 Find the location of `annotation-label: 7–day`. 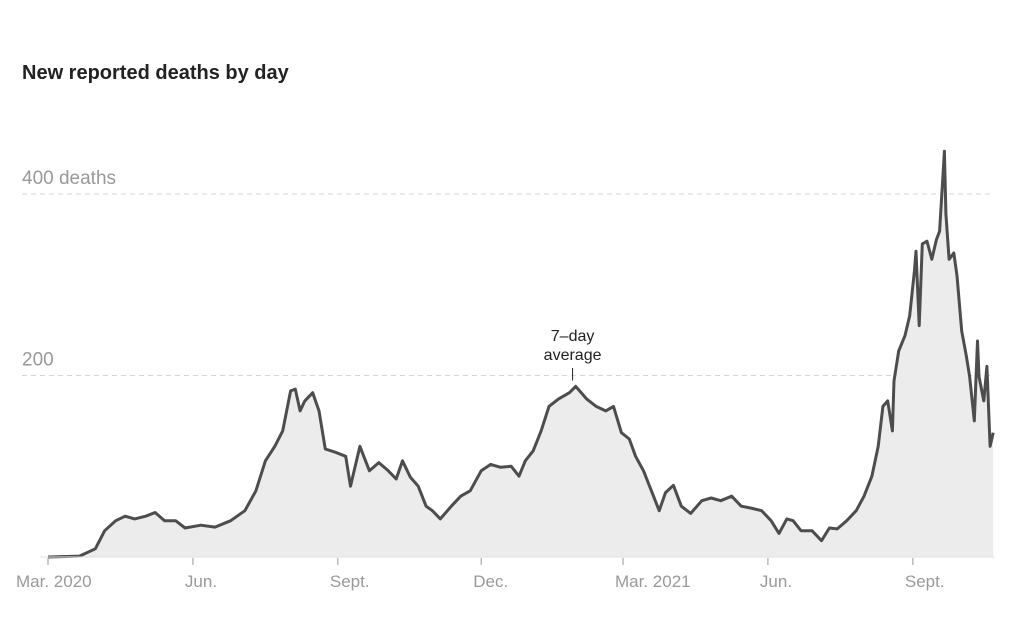

annotation-label: 7–day is located at coordinates (573, 336).